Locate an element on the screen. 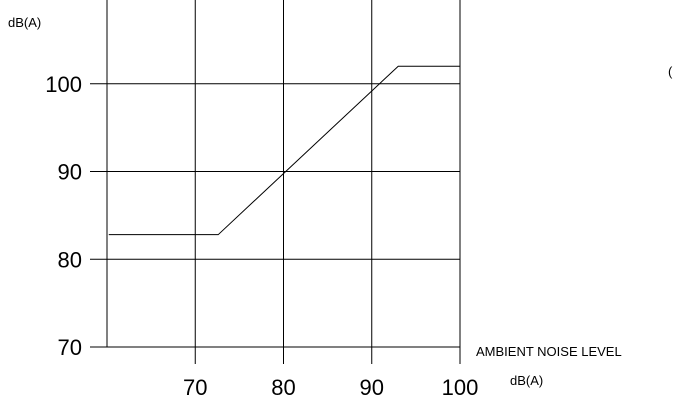 The height and width of the screenshot is (406, 675). y-tick-label: 70 is located at coordinates (70, 347).